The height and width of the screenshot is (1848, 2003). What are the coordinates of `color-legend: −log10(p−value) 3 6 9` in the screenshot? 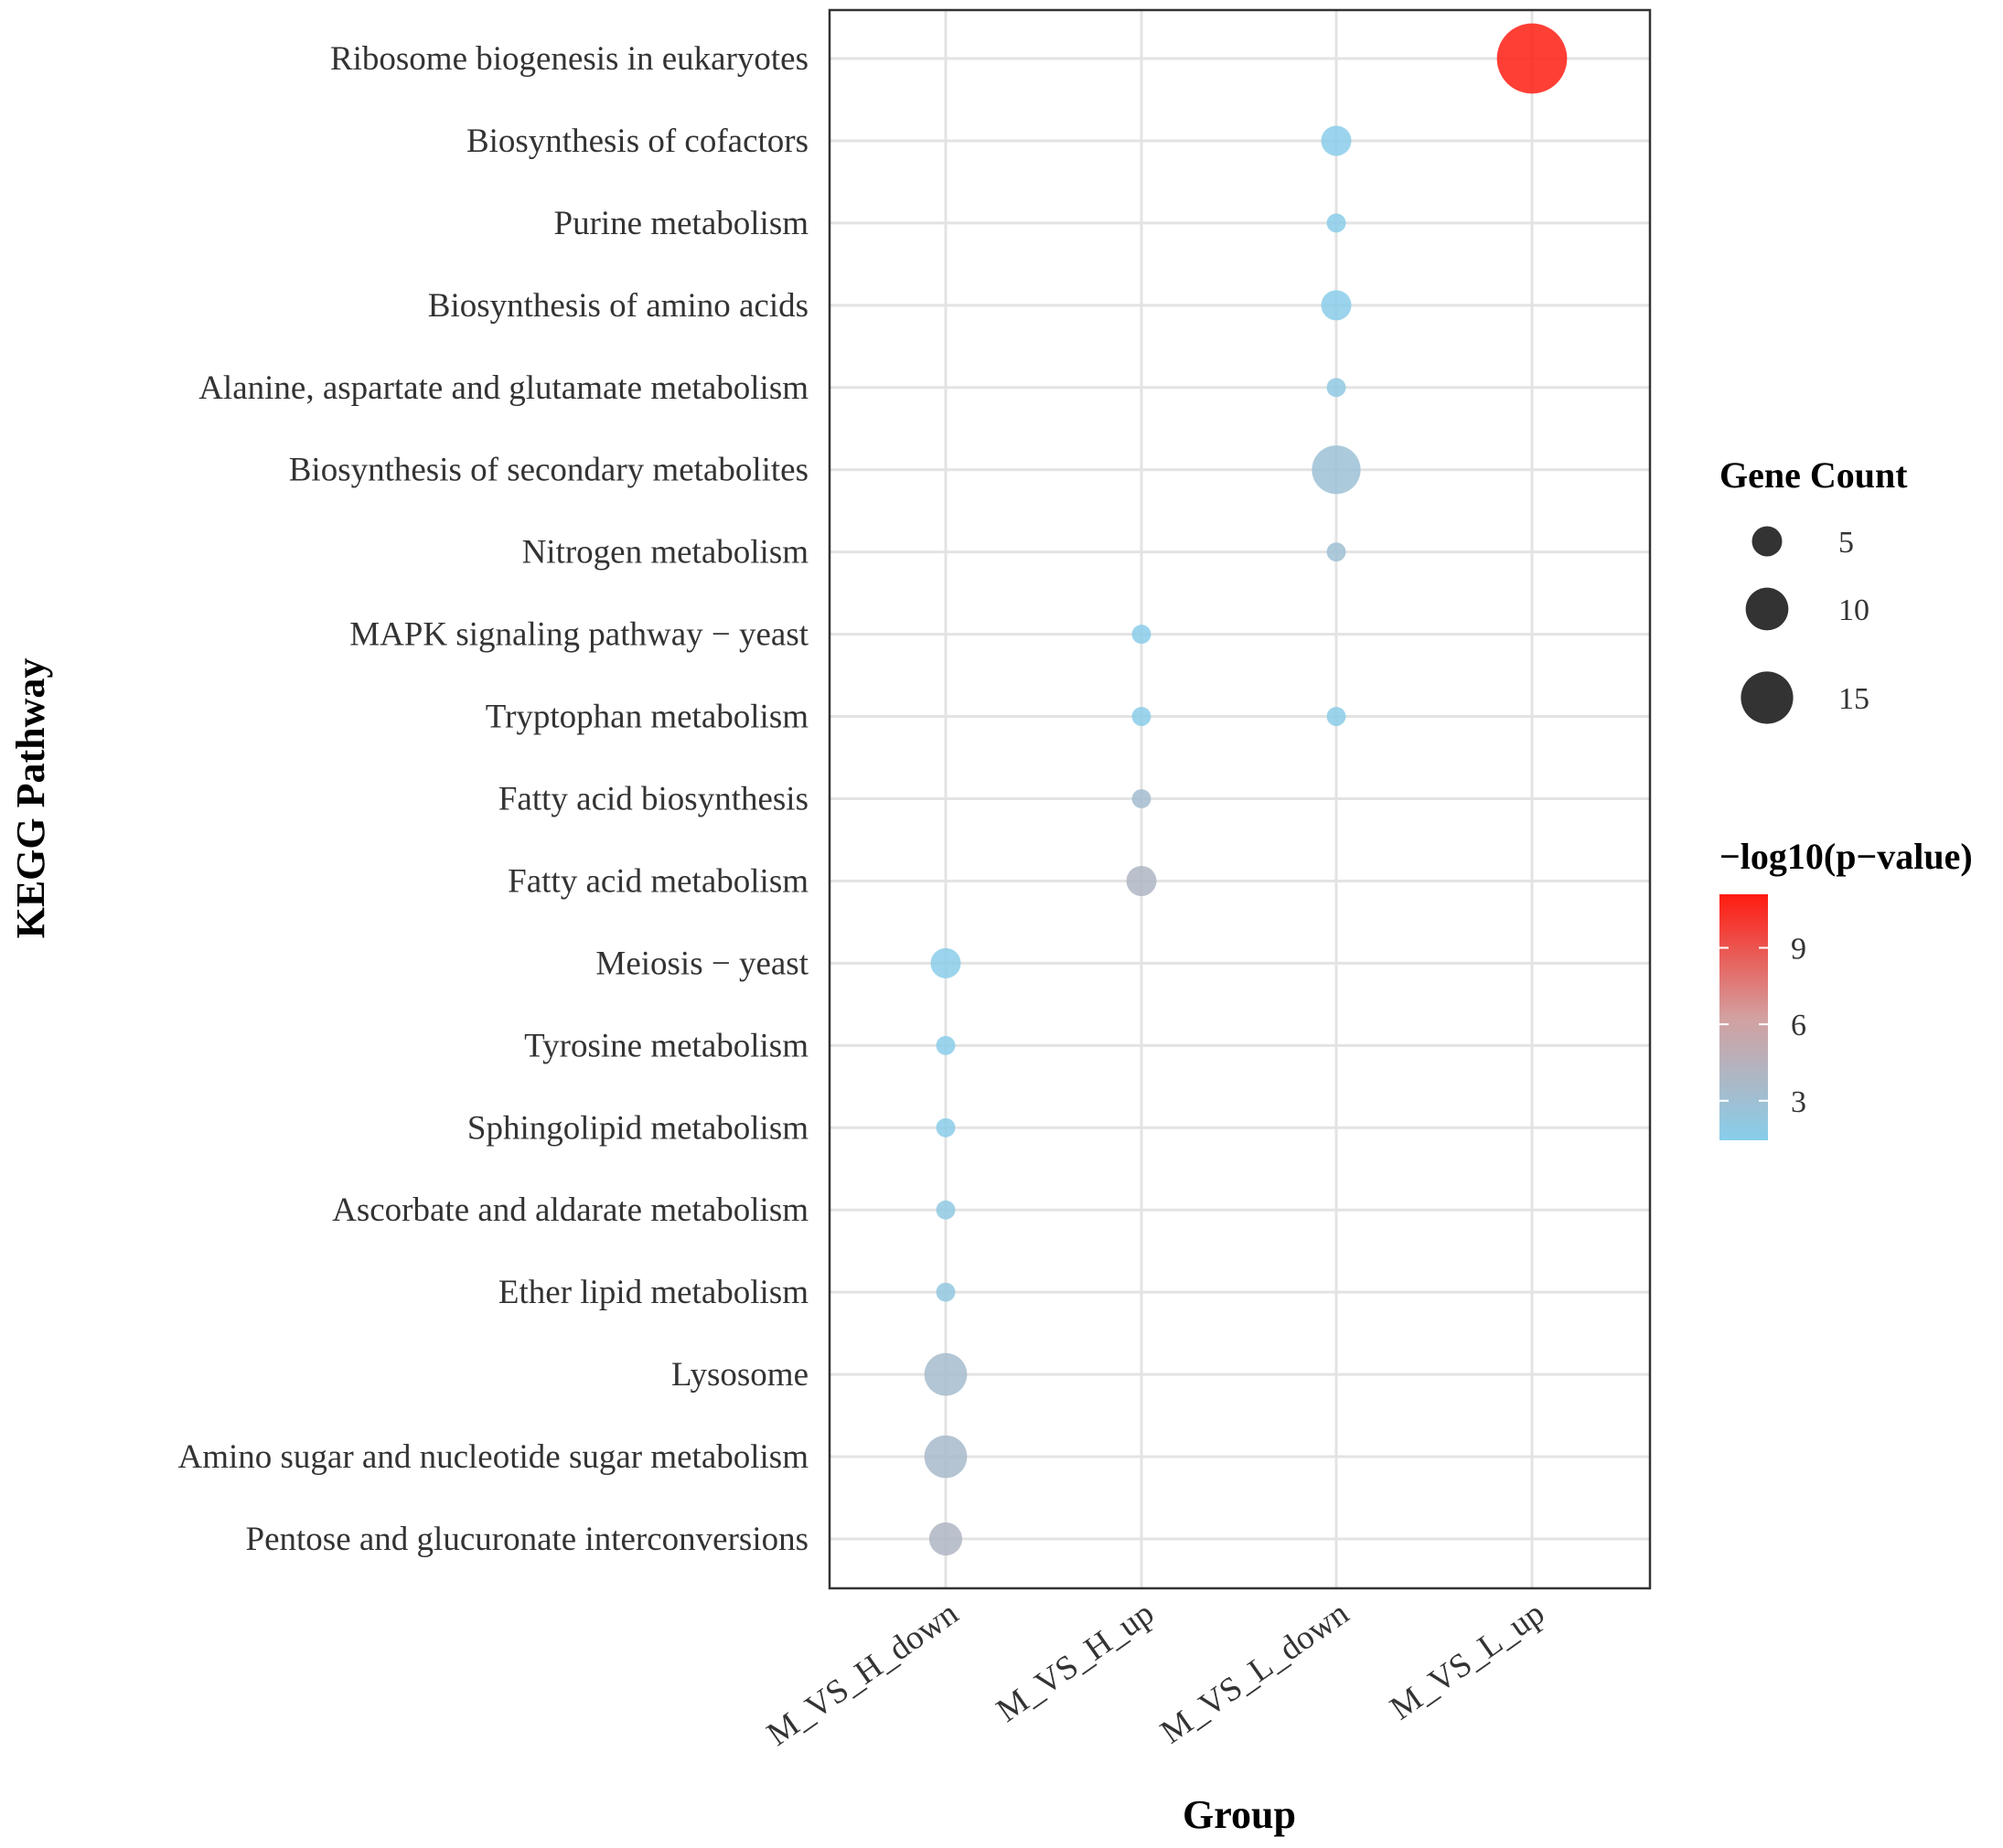 It's located at (1846, 988).